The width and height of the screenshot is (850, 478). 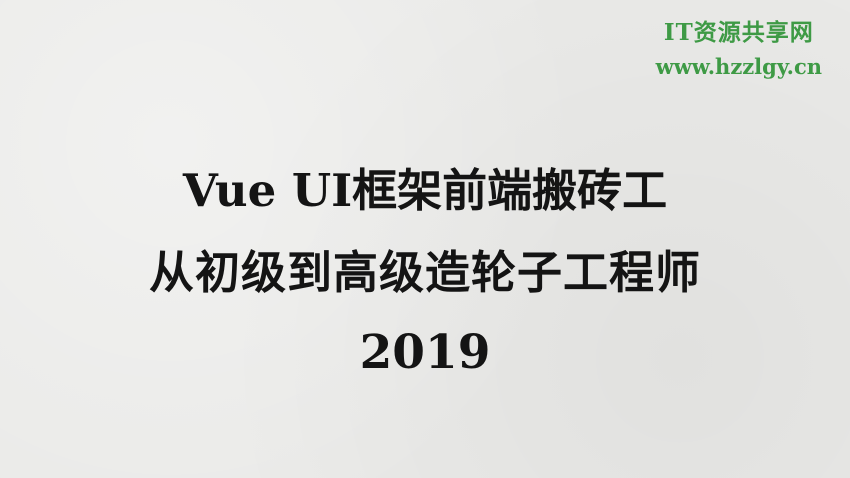 I want to click on watermark-url-line: www.hzzlgy.cn, so click(x=739, y=67).